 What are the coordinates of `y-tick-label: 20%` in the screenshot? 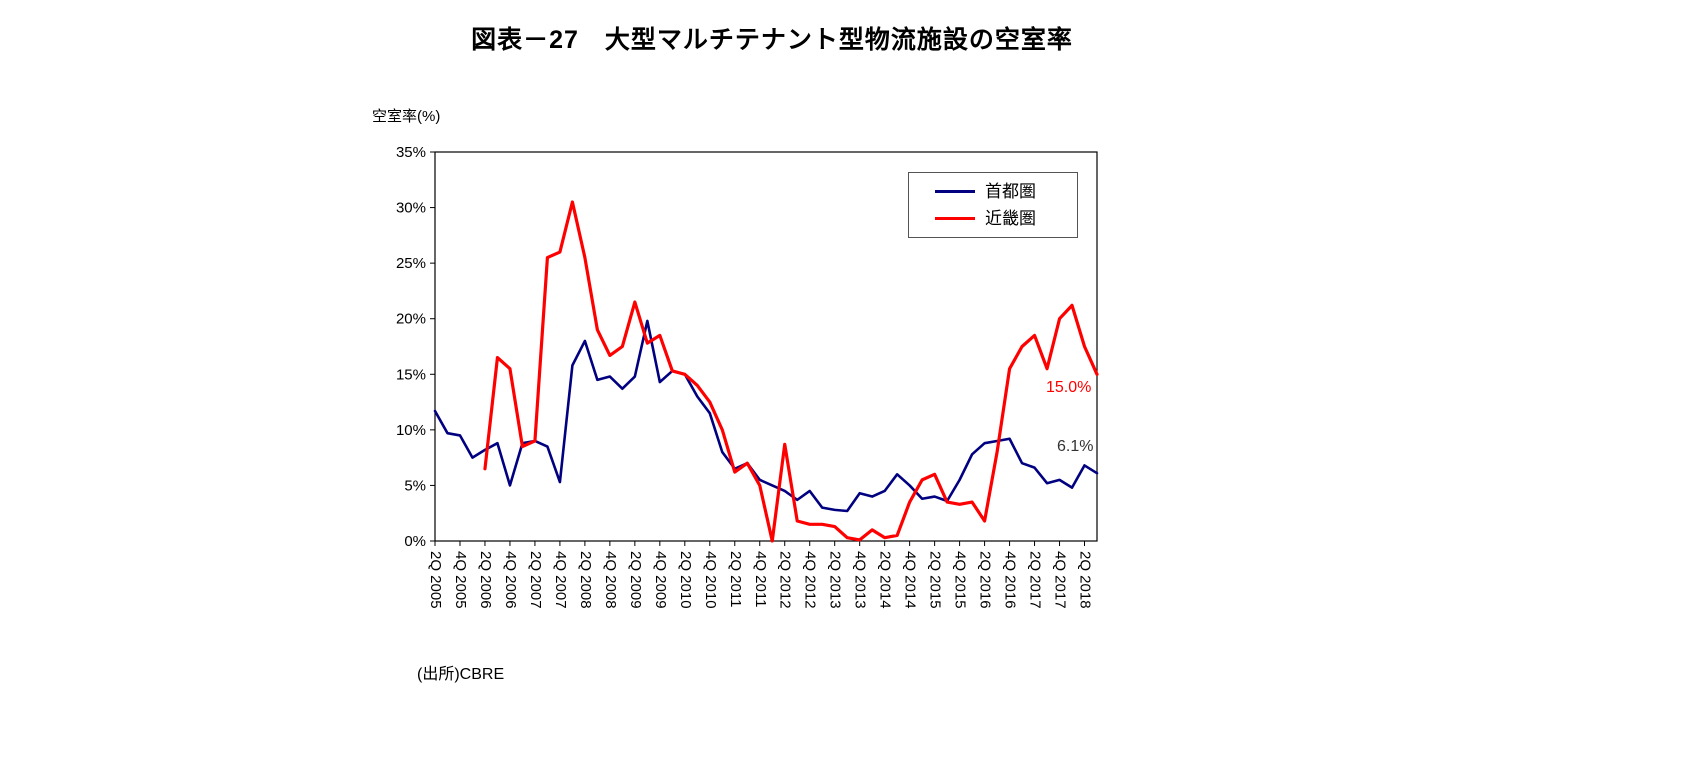 It's located at (411, 319).